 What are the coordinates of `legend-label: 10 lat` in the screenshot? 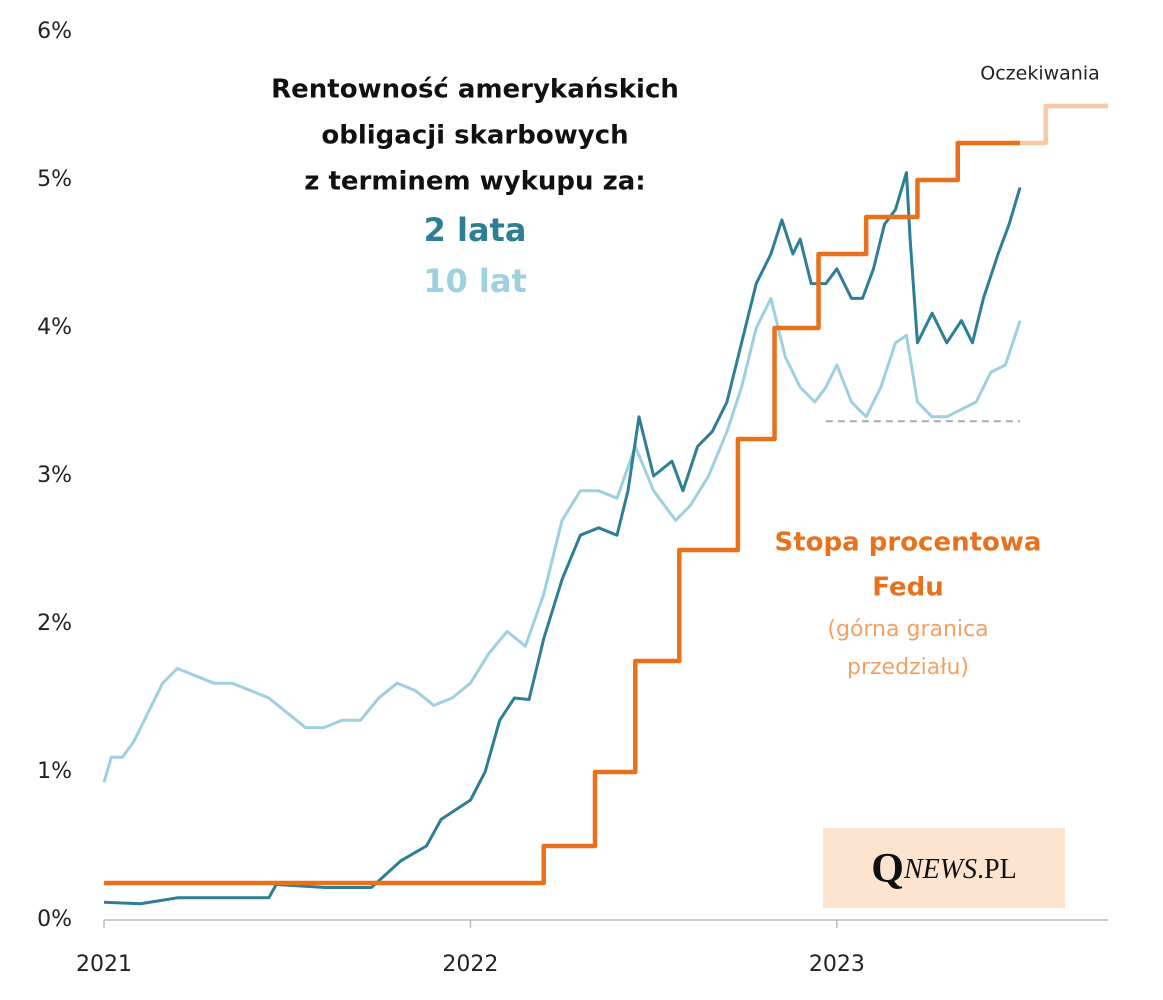 It's located at (475, 281).